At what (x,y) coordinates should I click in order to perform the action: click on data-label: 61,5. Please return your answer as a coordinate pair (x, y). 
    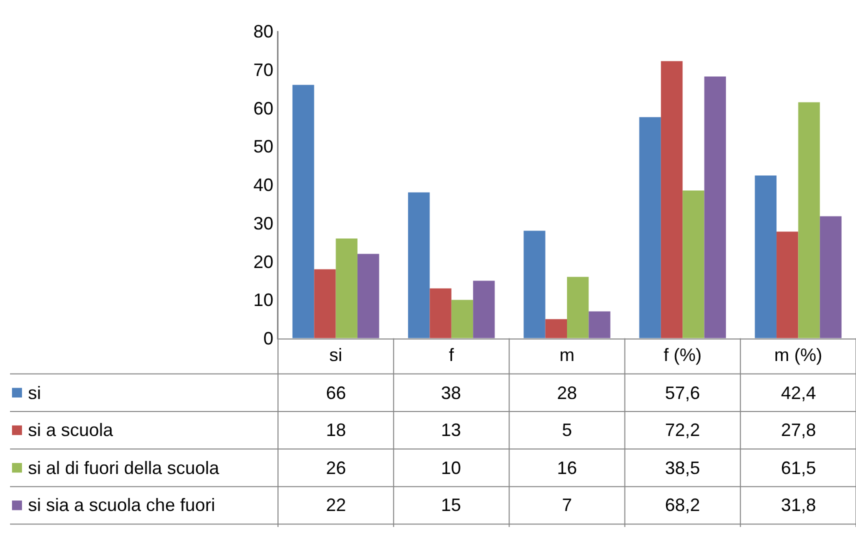
    Looking at the image, I should click on (798, 468).